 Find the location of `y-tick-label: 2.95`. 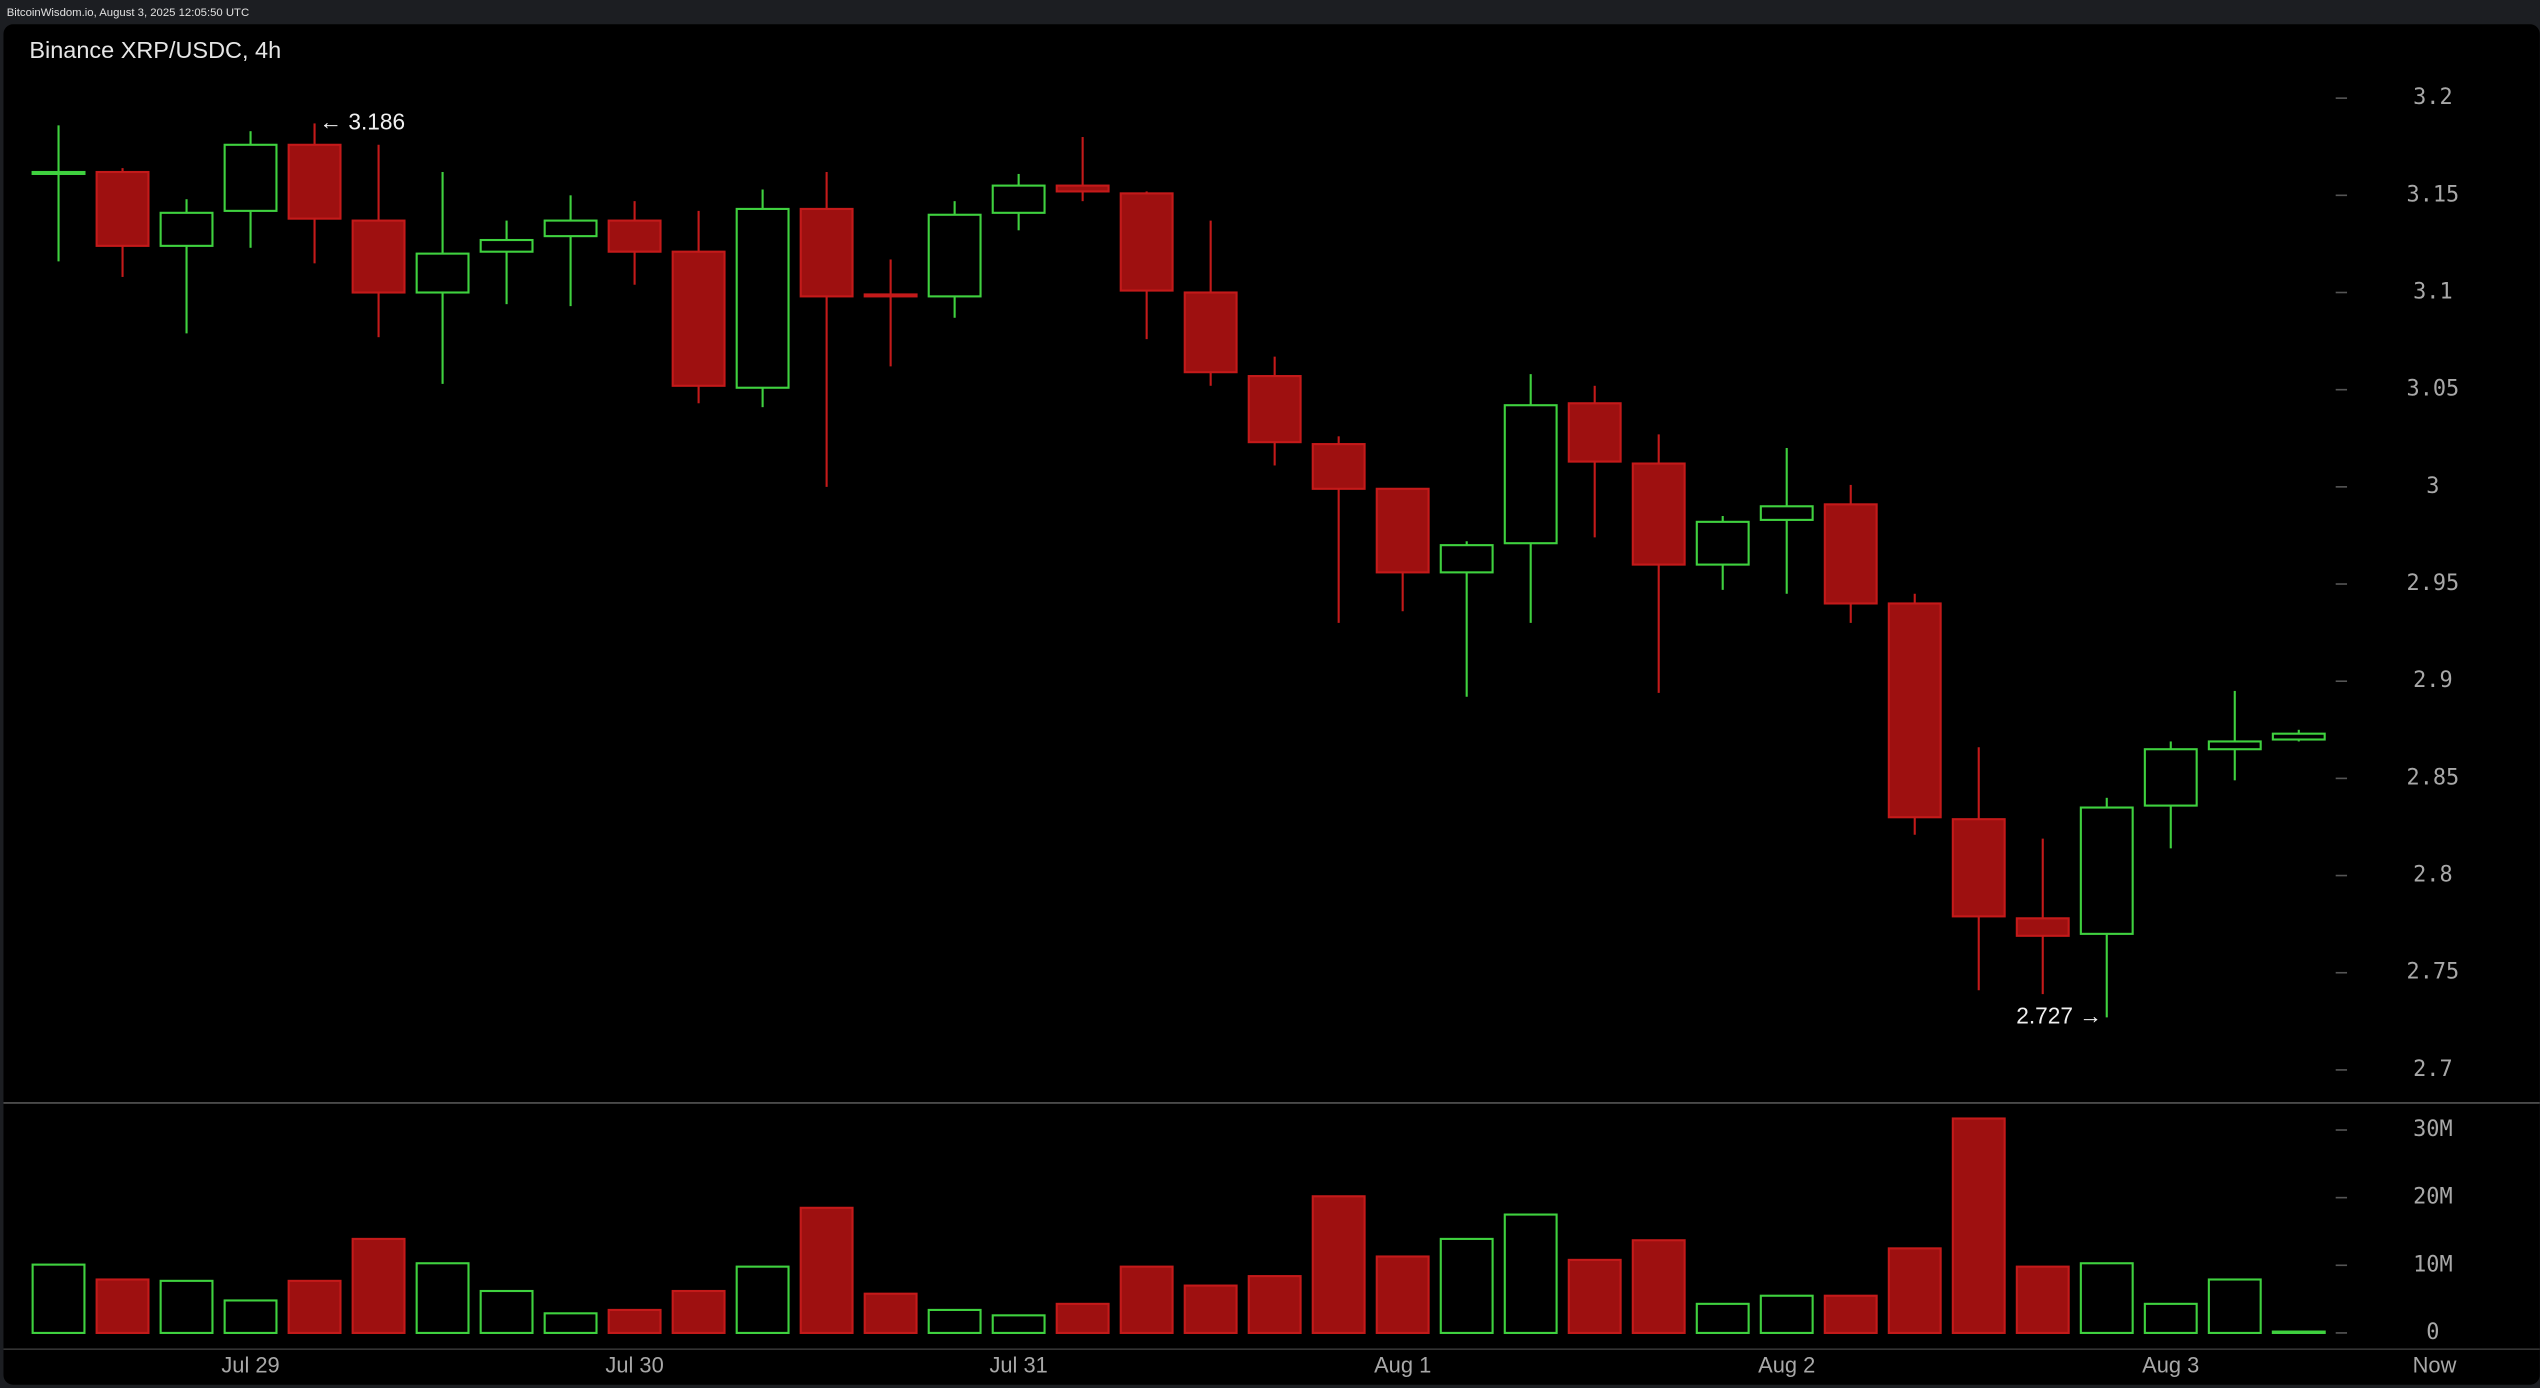

y-tick-label: 2.95 is located at coordinates (2433, 583).